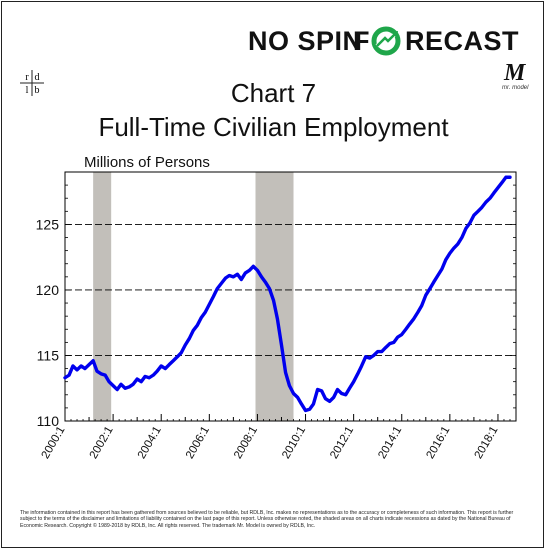 This screenshot has width=547, height=551. I want to click on brand-logo: NO SPIN F RECAST, so click(390, 38).